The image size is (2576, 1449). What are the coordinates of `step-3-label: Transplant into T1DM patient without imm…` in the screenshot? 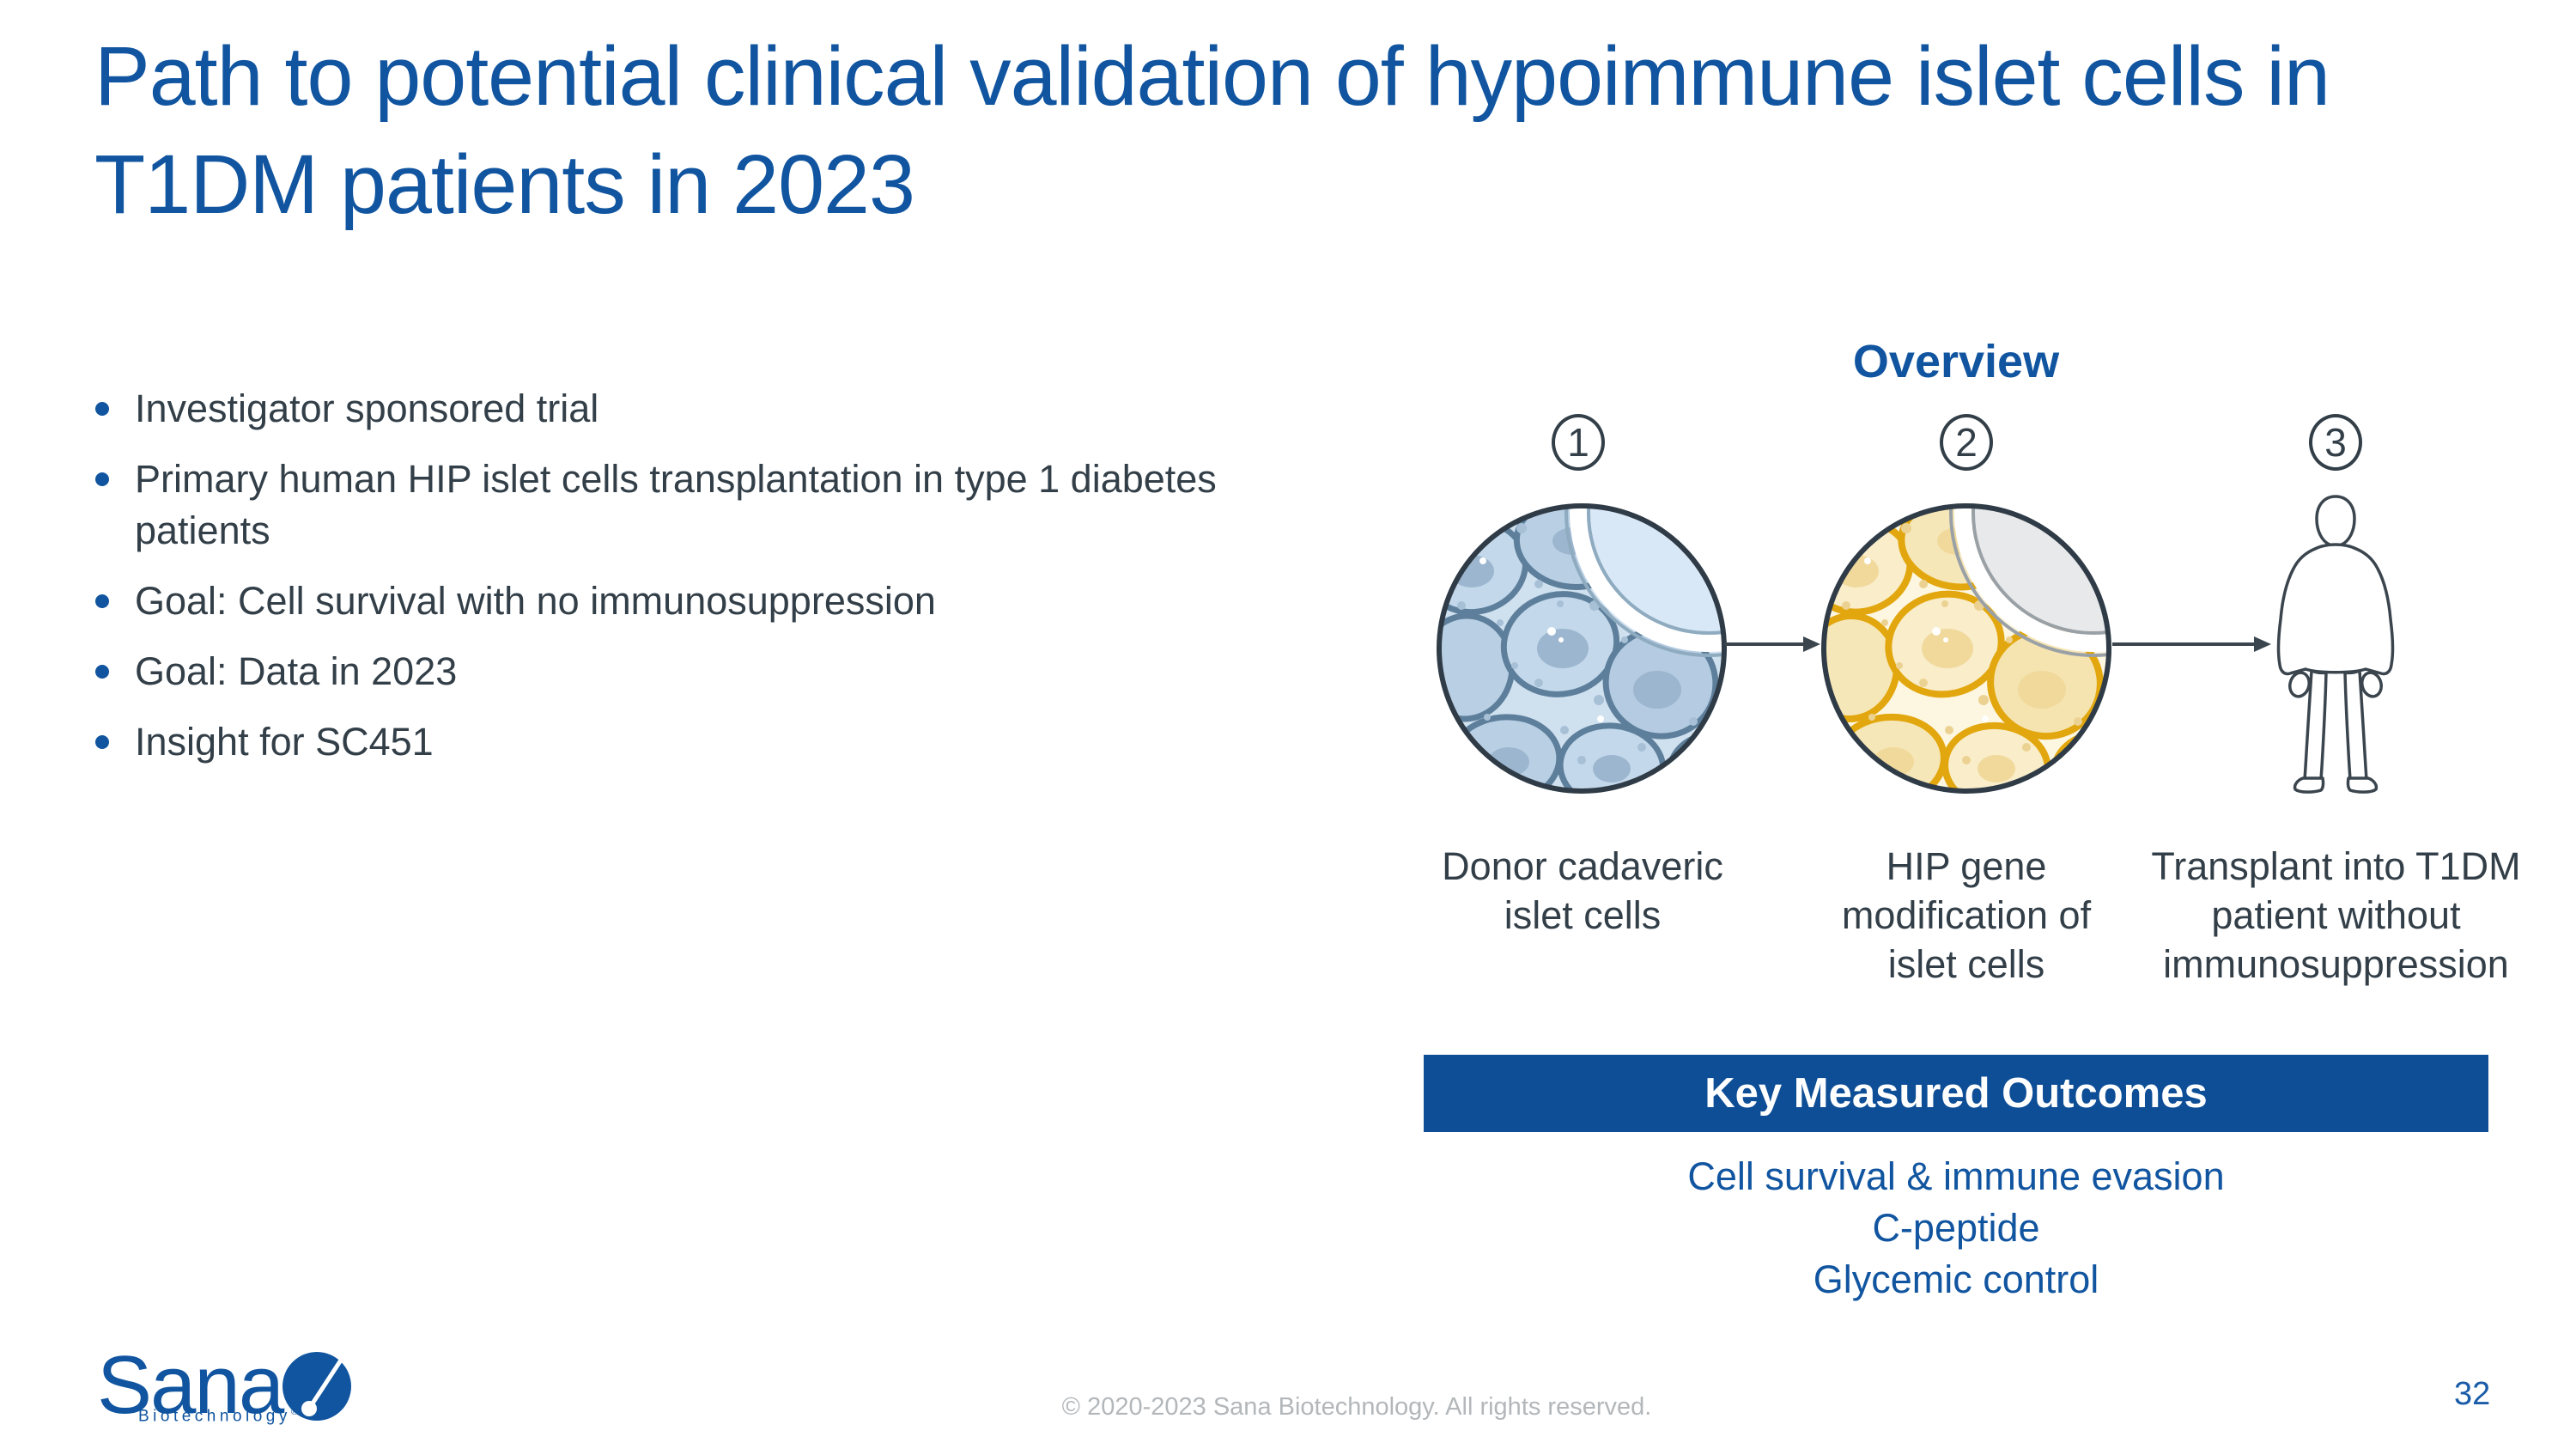 It's located at (2336, 915).